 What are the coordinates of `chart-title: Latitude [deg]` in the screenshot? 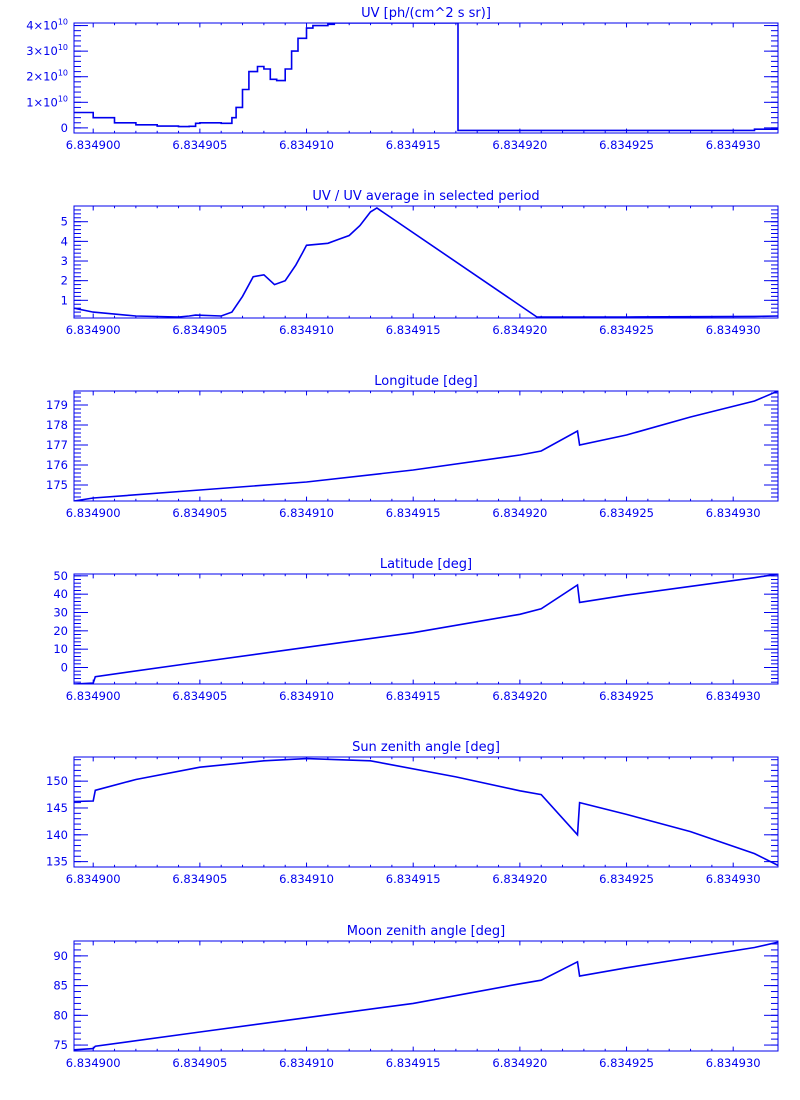 It's located at (426, 564).